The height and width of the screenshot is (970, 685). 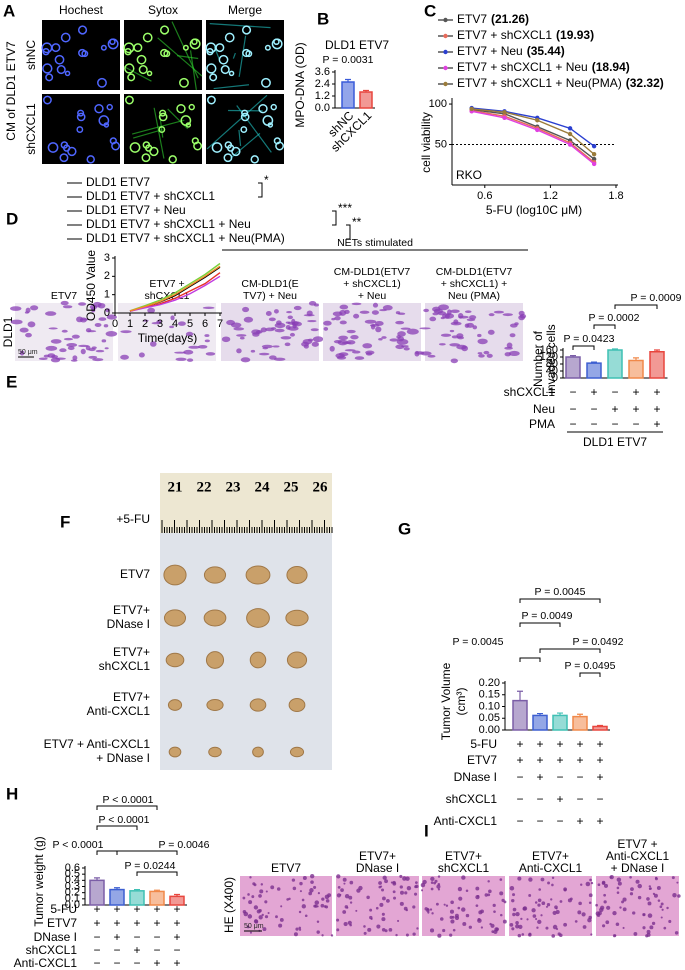 What do you see at coordinates (107, 295) in the screenshot?
I see `y-tick-label: 1` at bounding box center [107, 295].